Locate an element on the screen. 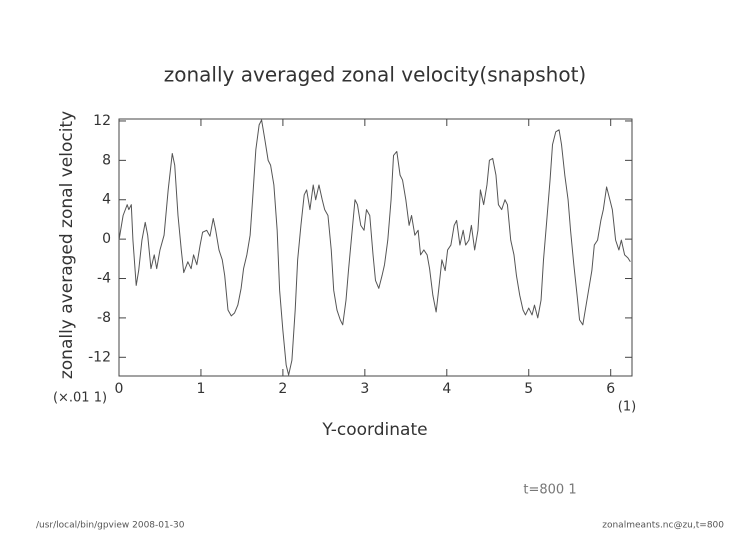  x-tick-label: 4 is located at coordinates (446, 389).